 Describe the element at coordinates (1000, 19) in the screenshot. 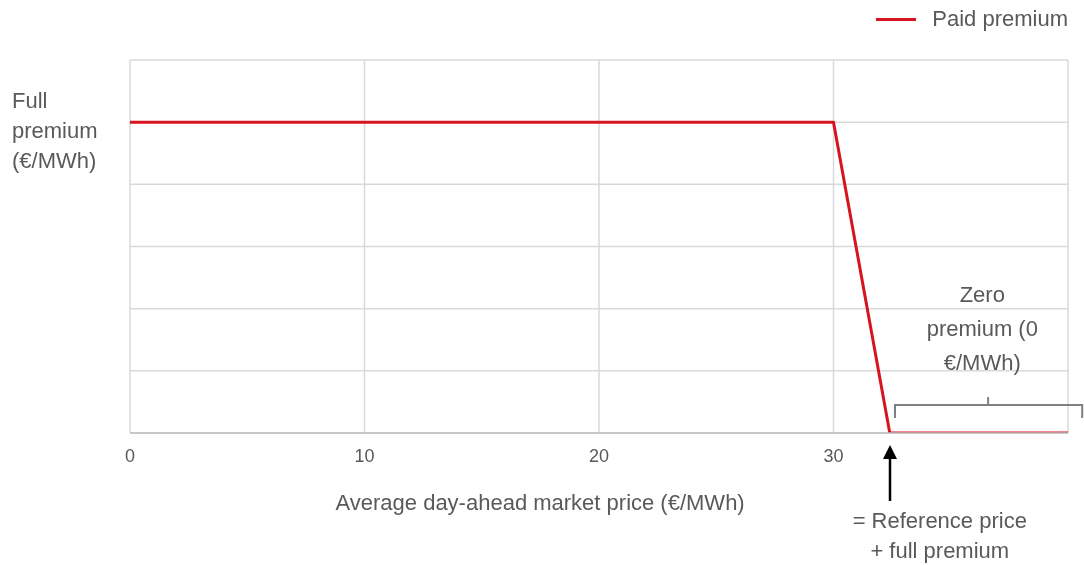

I see `legend-label: Paid premium` at that location.